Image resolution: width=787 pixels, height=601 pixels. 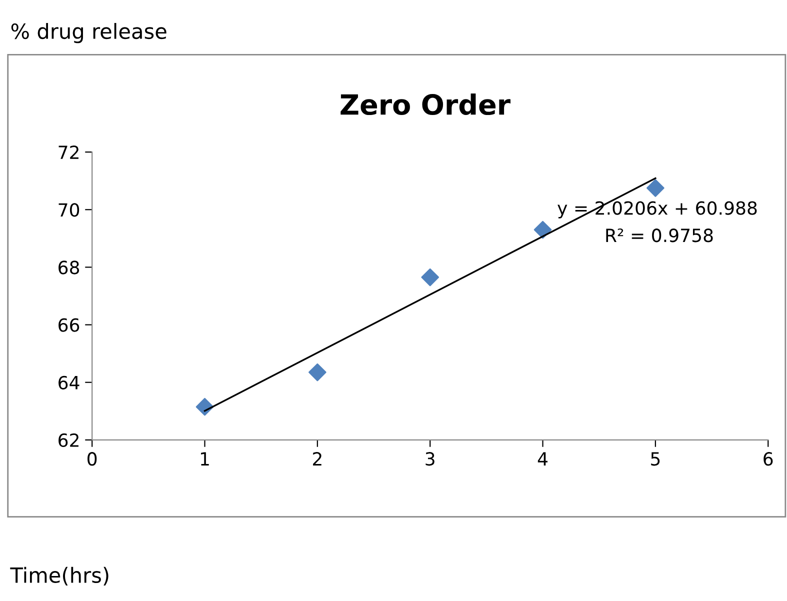 What do you see at coordinates (69, 210) in the screenshot?
I see `y-tick-label: 70` at bounding box center [69, 210].